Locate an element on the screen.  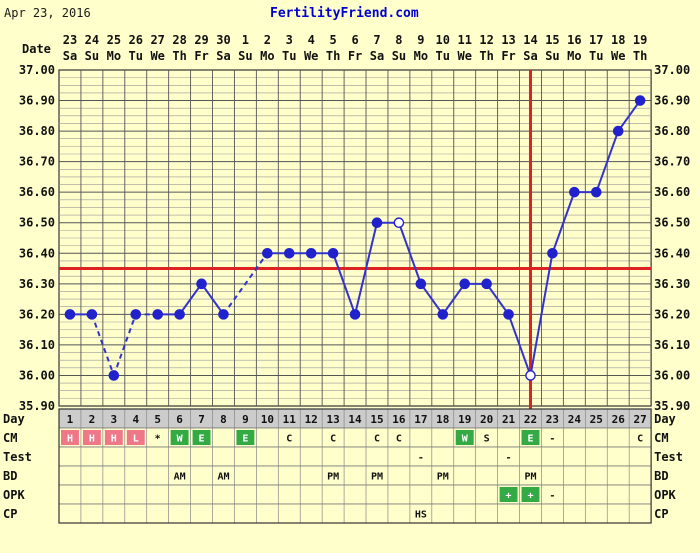
date-tick-label: 14 is located at coordinates (530, 40).